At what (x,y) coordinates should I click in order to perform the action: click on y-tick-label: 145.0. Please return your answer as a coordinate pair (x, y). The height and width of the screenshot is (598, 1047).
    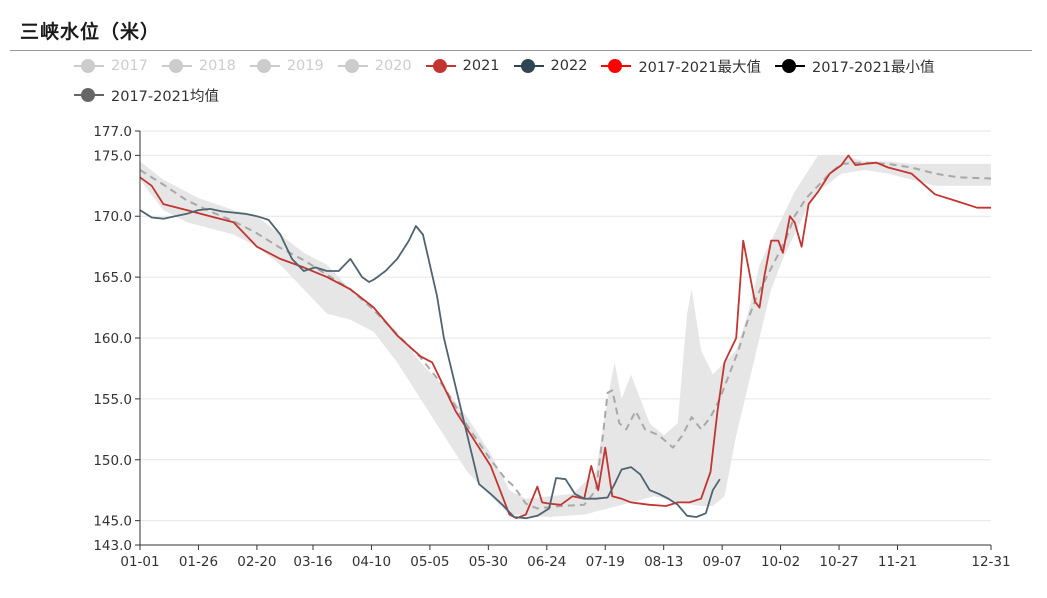
    Looking at the image, I should click on (112, 522).